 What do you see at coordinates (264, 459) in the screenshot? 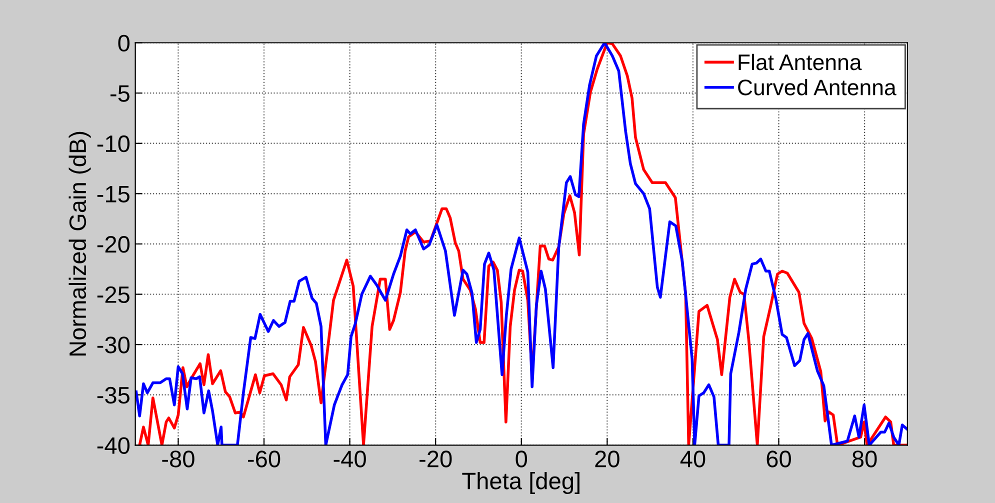
I see `x-tick-label: -60` at bounding box center [264, 459].